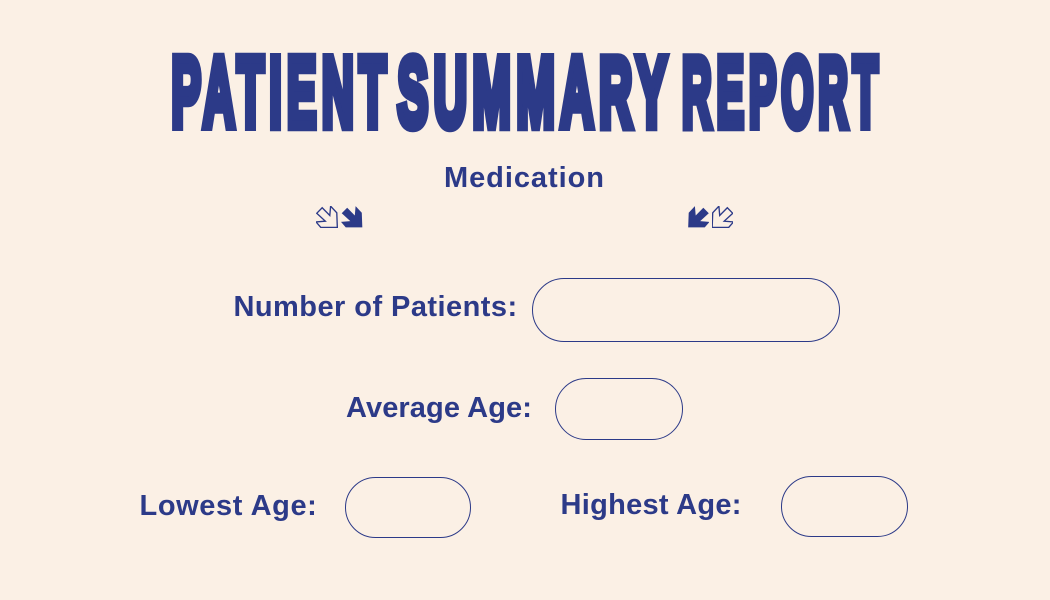  Describe the element at coordinates (782, 92) in the screenshot. I see `svg-text: REPORT` at that location.